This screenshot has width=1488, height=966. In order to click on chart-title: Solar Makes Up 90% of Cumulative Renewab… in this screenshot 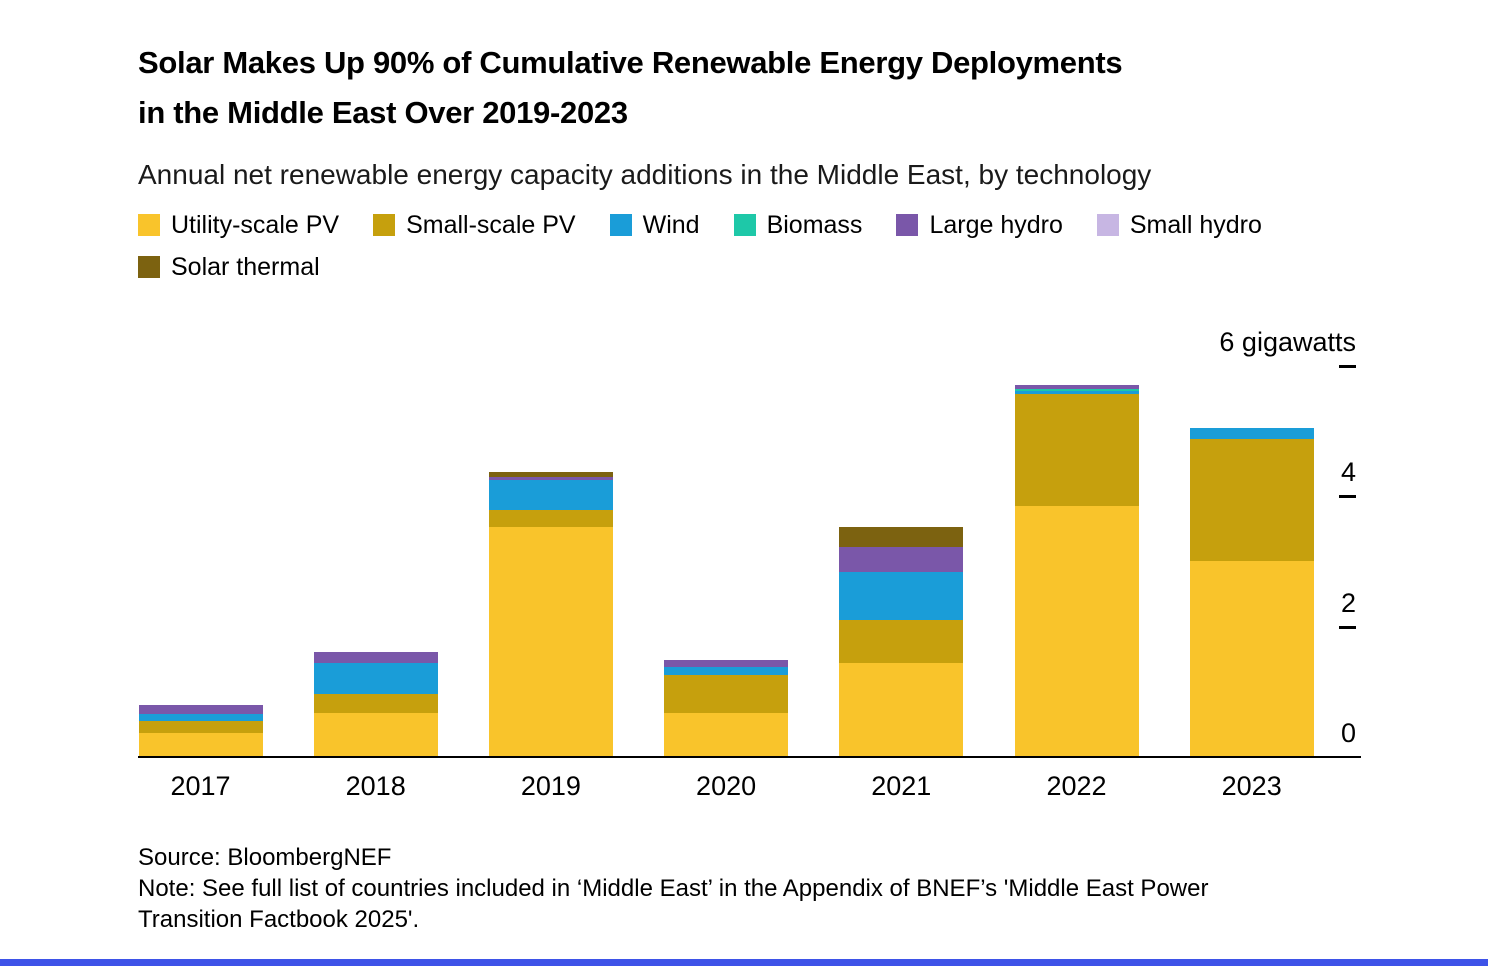, I will do `click(630, 87)`.